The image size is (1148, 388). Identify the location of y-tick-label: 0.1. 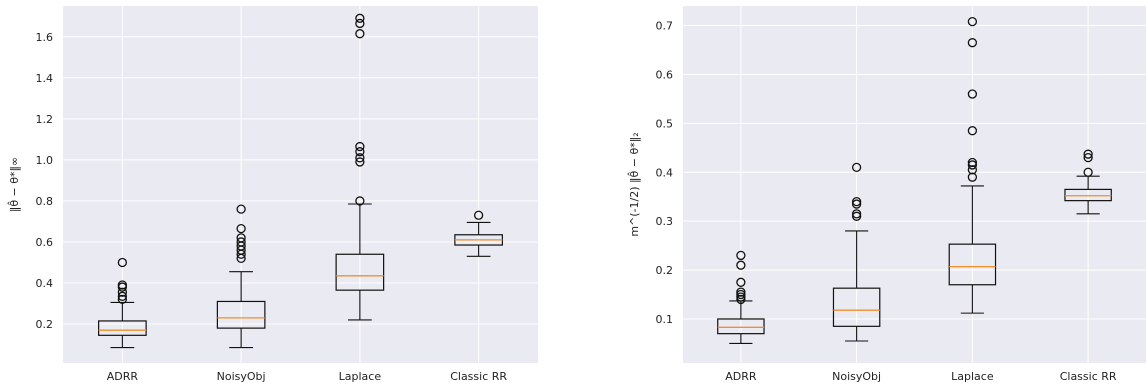
(665, 319).